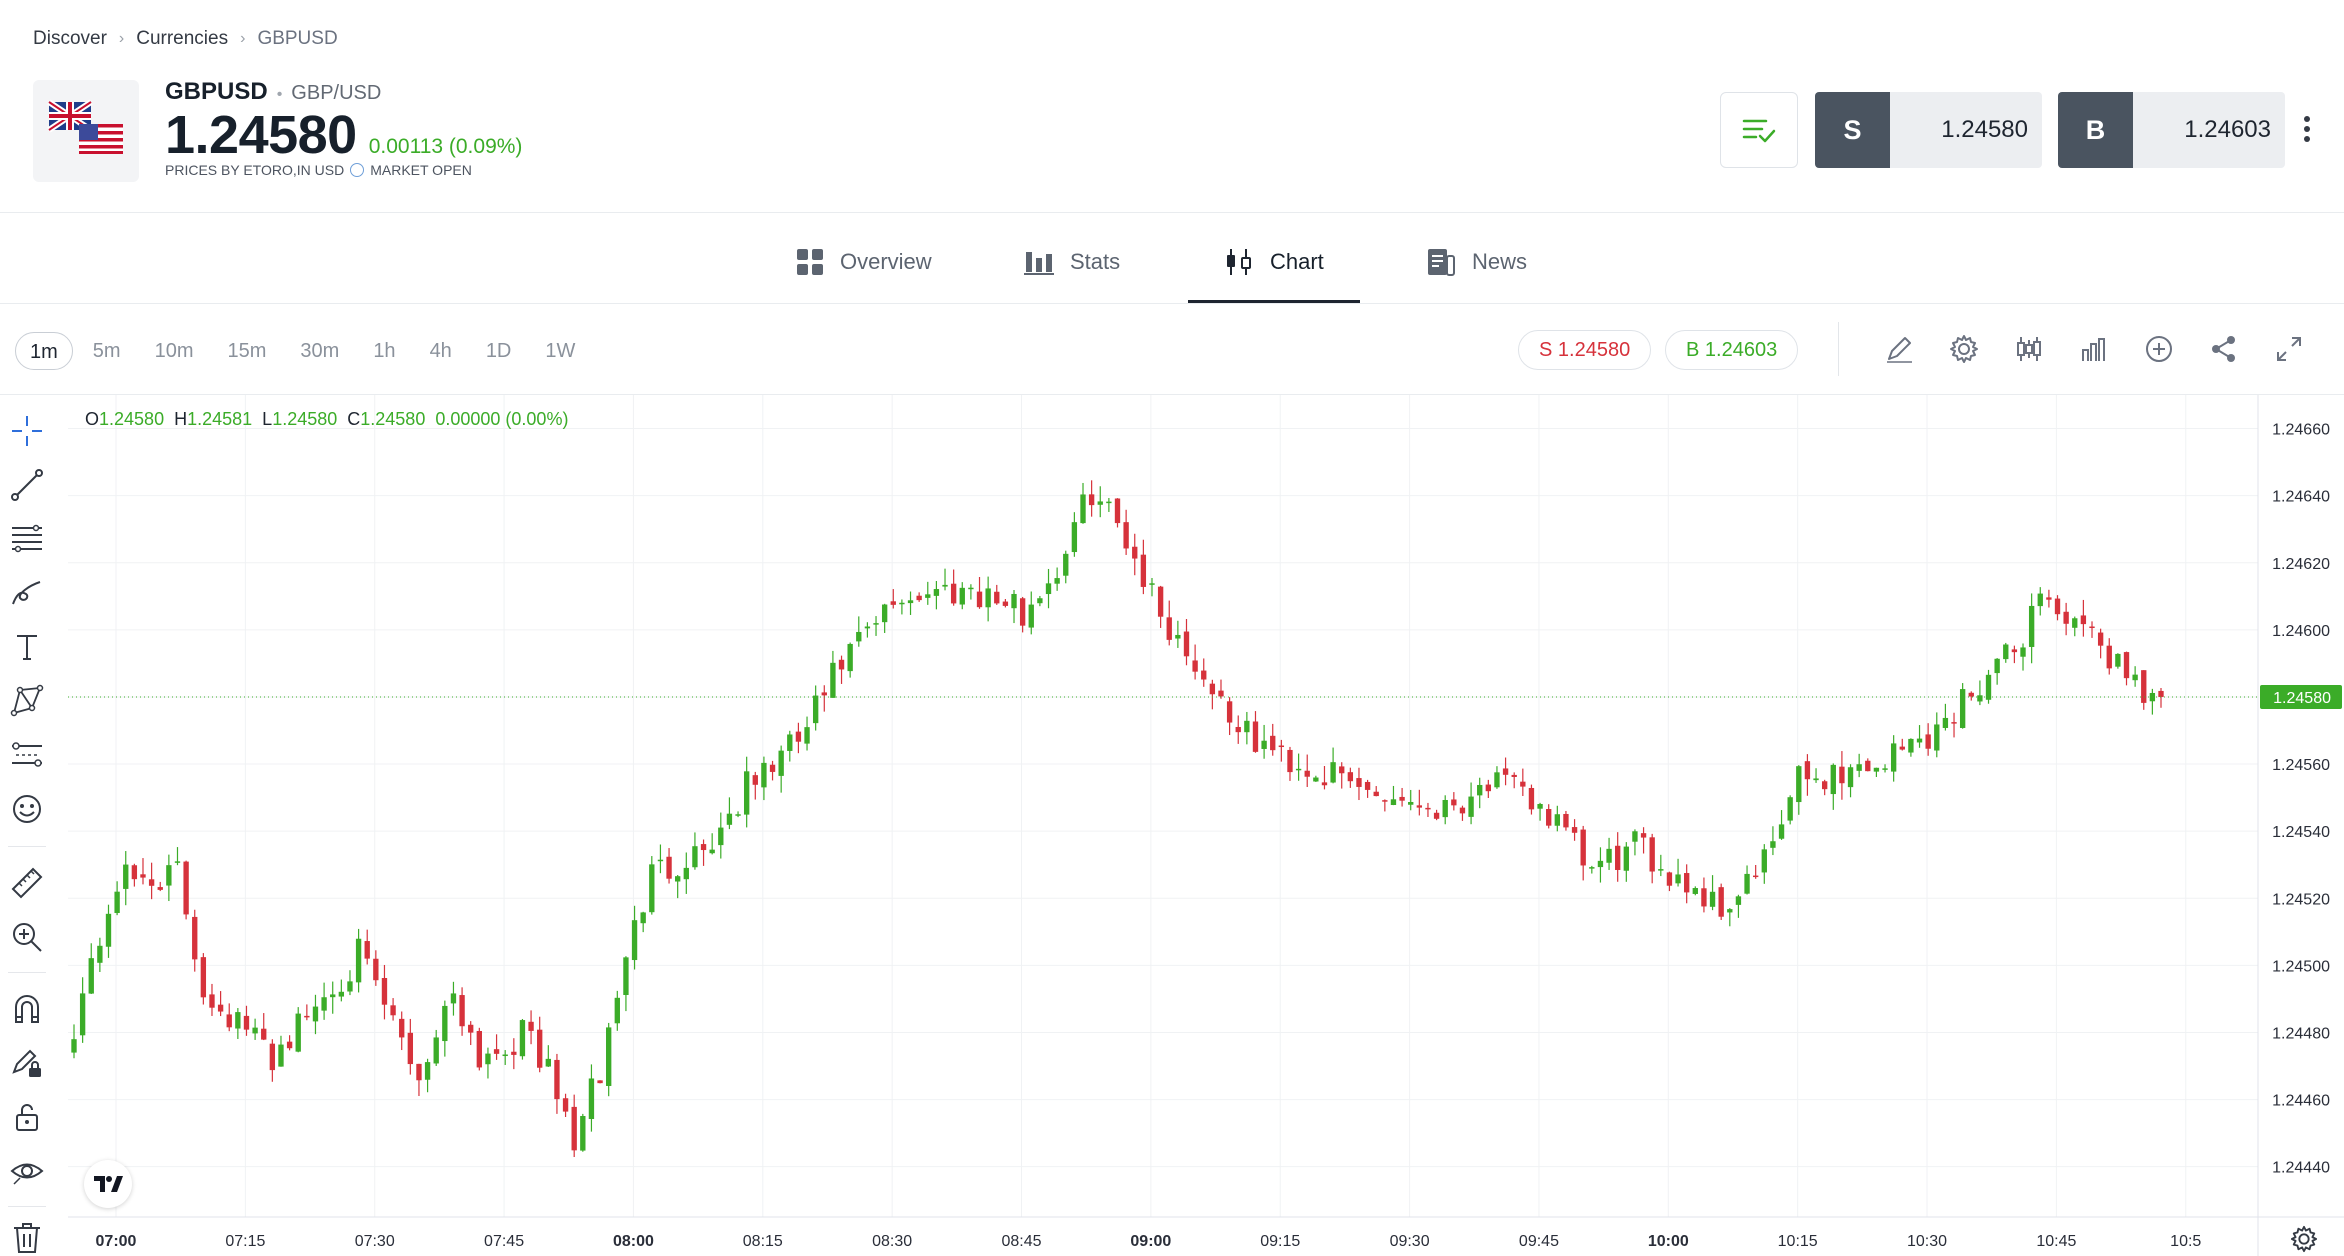 The image size is (2344, 1256). Describe the element at coordinates (27, 1171) in the screenshot. I see `eye-visibility-icon` at that location.